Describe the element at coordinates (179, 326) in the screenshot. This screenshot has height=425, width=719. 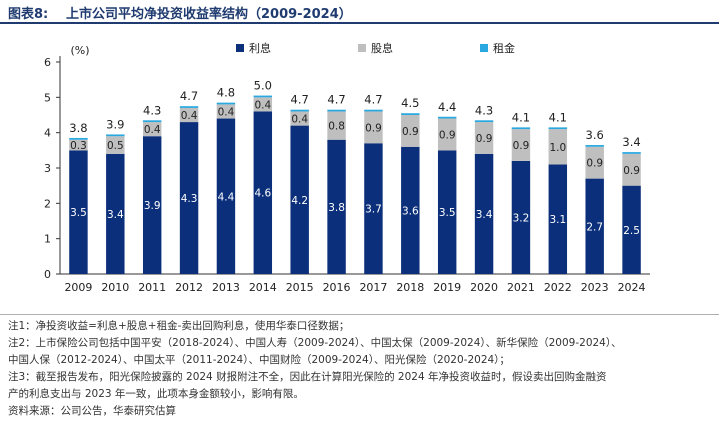
I see `note-line: 注1：净投资收益=利息+股息+租金-卖出回购利息，使用华泰口径数据；` at that location.